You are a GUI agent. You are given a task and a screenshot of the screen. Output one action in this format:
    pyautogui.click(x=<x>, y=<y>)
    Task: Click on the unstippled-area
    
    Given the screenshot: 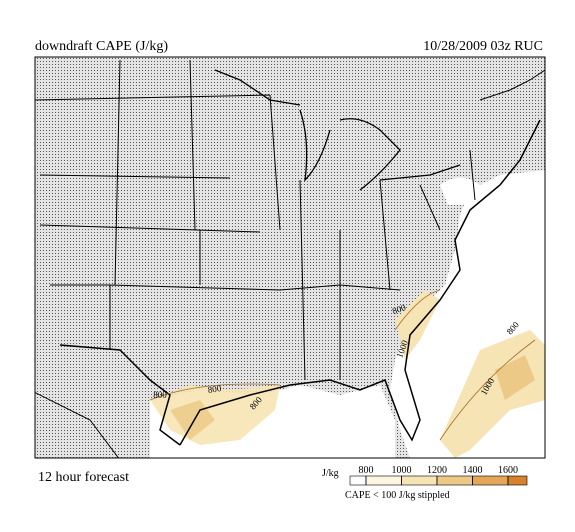 What is the action you would take?
    pyautogui.click(x=460, y=191)
    